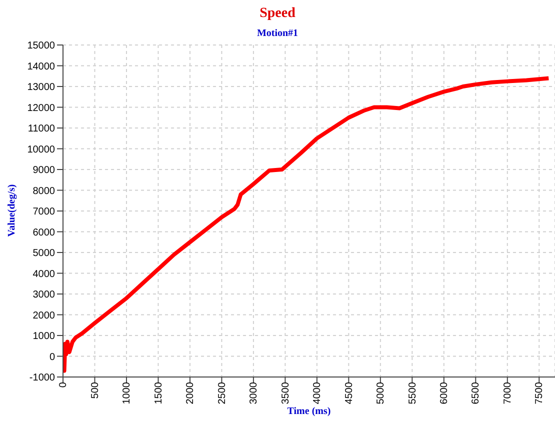  I want to click on y-tick-label: 11000, so click(42, 129).